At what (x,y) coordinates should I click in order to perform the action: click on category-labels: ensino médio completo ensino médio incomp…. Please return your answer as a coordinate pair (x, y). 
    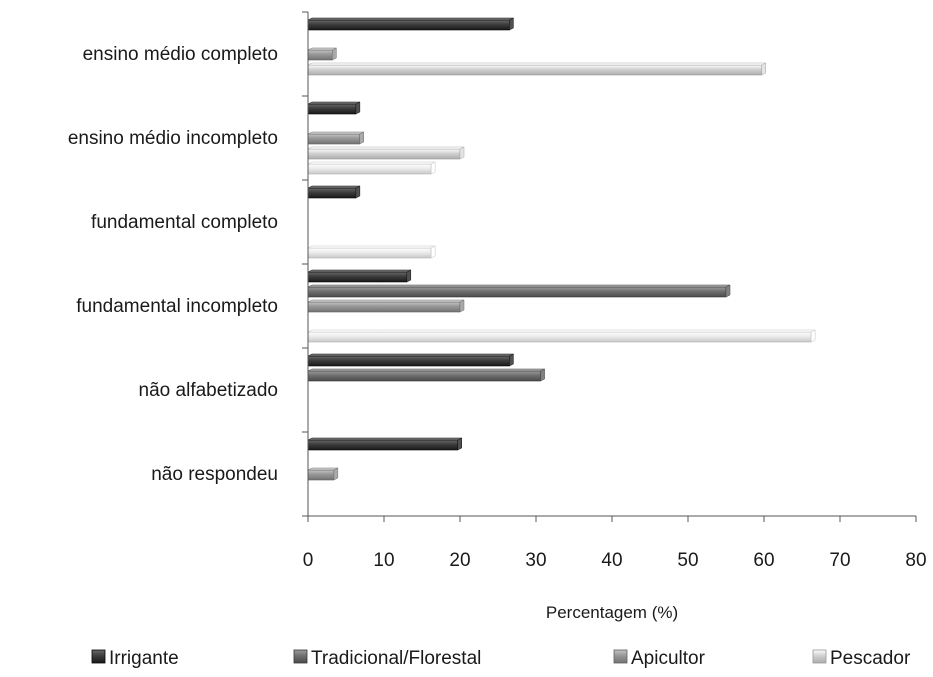
    Looking at the image, I should click on (173, 264).